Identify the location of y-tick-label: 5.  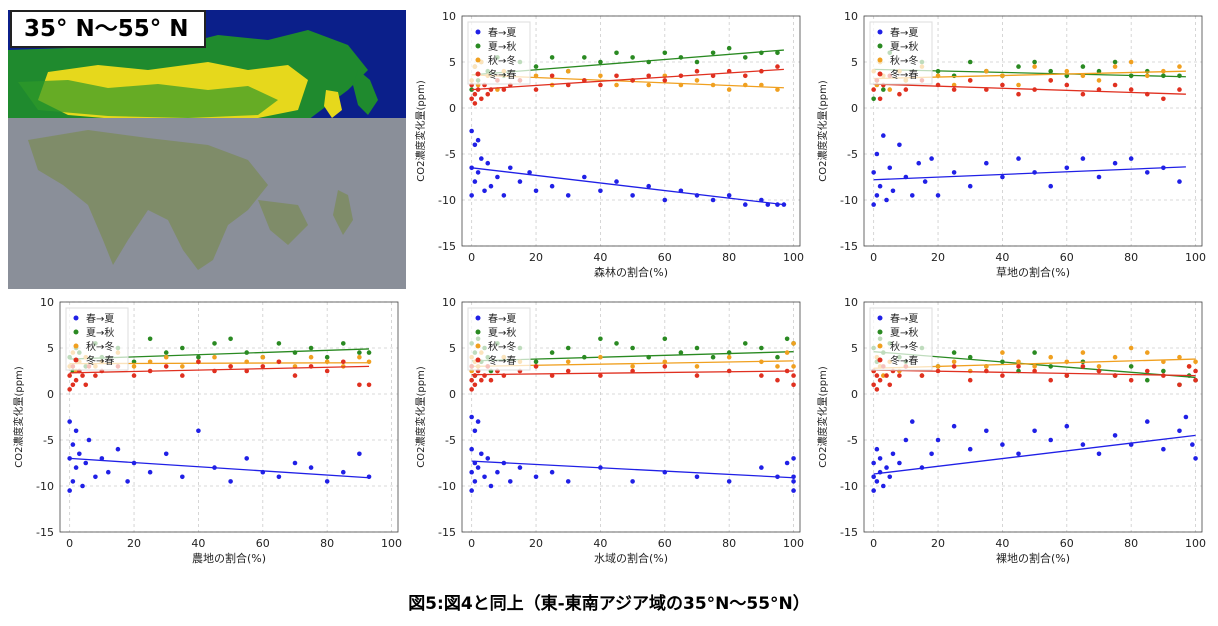
(854, 348).